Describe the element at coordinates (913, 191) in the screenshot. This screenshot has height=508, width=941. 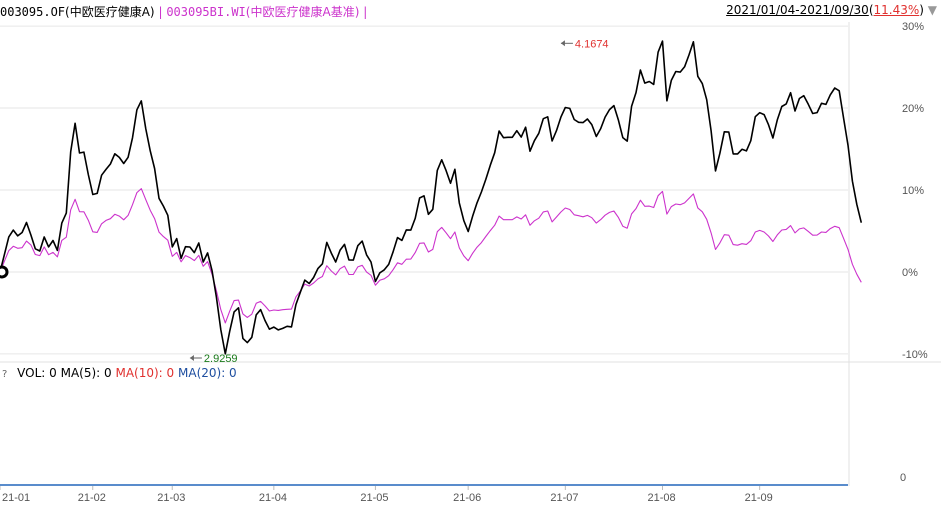
I see `y-tick-label: 10%` at that location.